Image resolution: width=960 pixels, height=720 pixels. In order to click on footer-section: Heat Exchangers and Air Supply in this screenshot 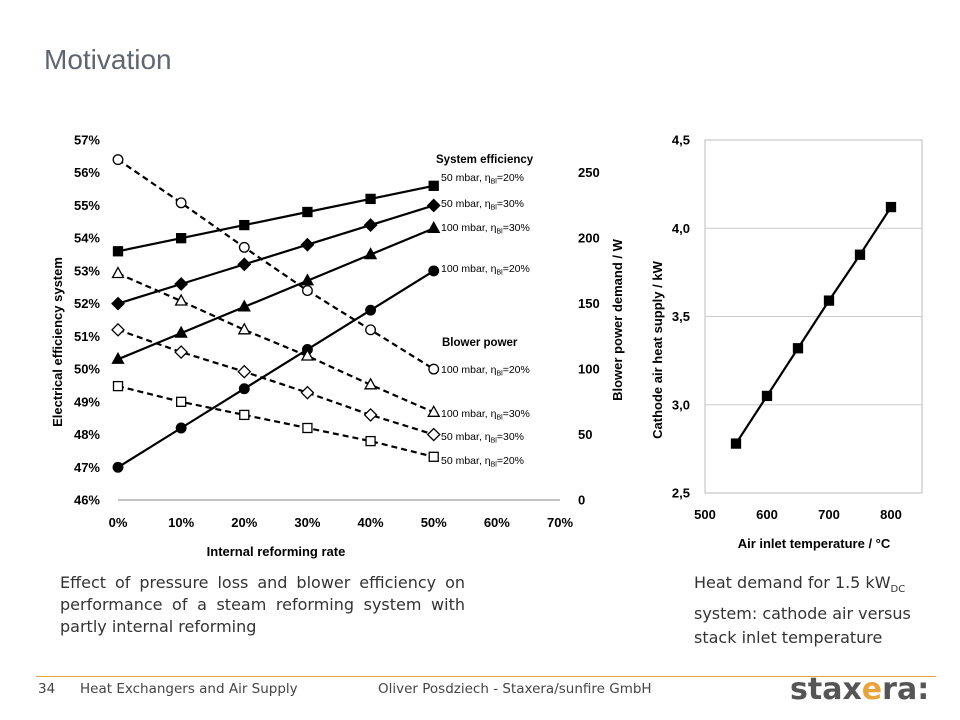, I will do `click(189, 689)`.